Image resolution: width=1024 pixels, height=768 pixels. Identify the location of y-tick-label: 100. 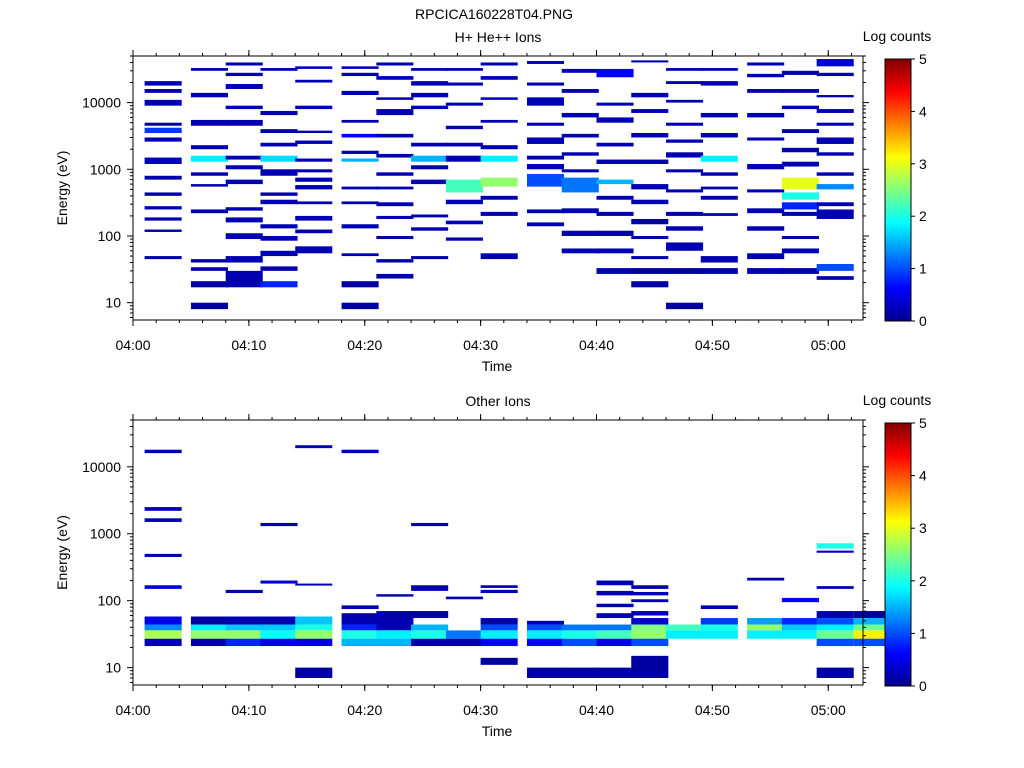
(110, 236).